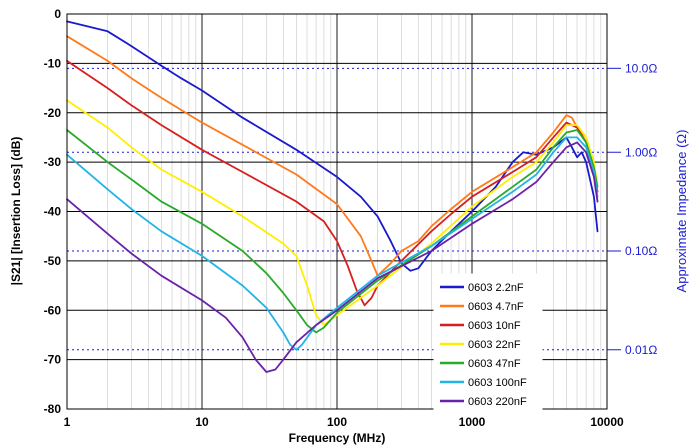 Image resolution: width=700 pixels, height=448 pixels. What do you see at coordinates (494, 364) in the screenshot?
I see `legend-label: 0603 47nF` at bounding box center [494, 364].